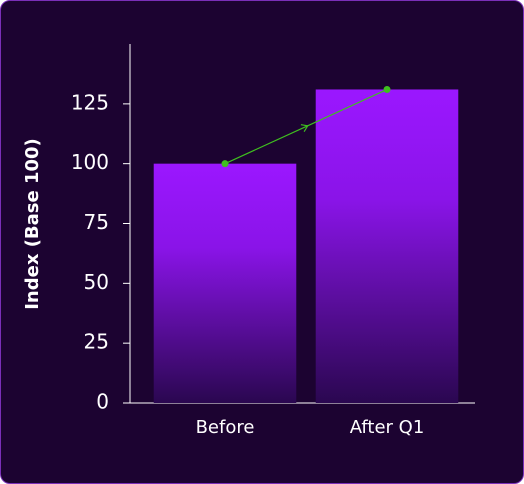  What do you see at coordinates (32, 224) in the screenshot?
I see `y-axis-label: Index (Base 100)` at bounding box center [32, 224].